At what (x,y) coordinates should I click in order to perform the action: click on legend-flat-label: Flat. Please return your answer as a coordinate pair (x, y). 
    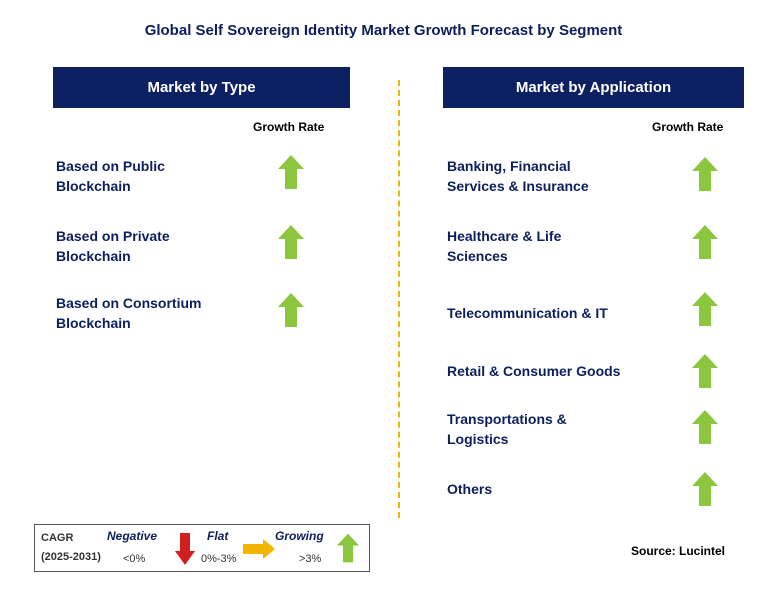
    Looking at the image, I should click on (218, 536).